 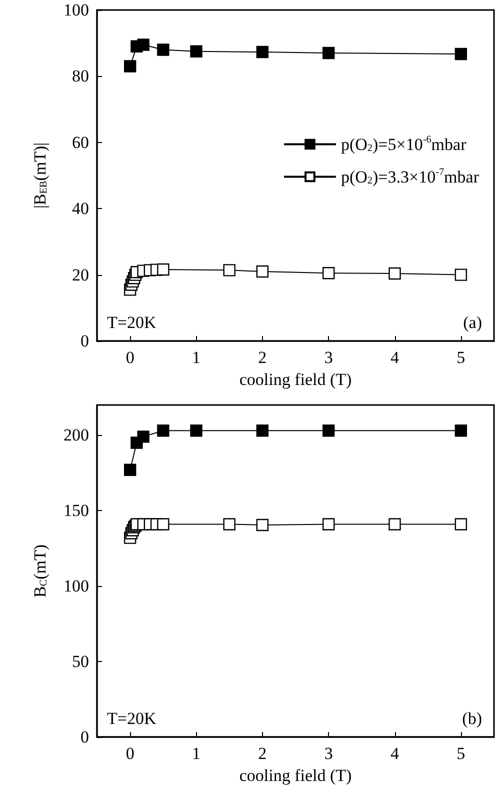 I want to click on y-tick-label: 20, so click(x=80, y=274).